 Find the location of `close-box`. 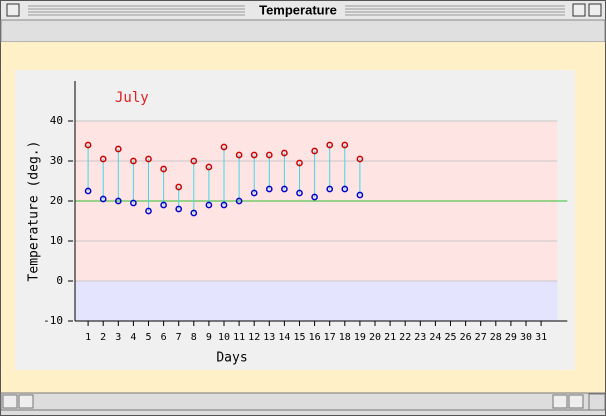

close-box is located at coordinates (13, 10).